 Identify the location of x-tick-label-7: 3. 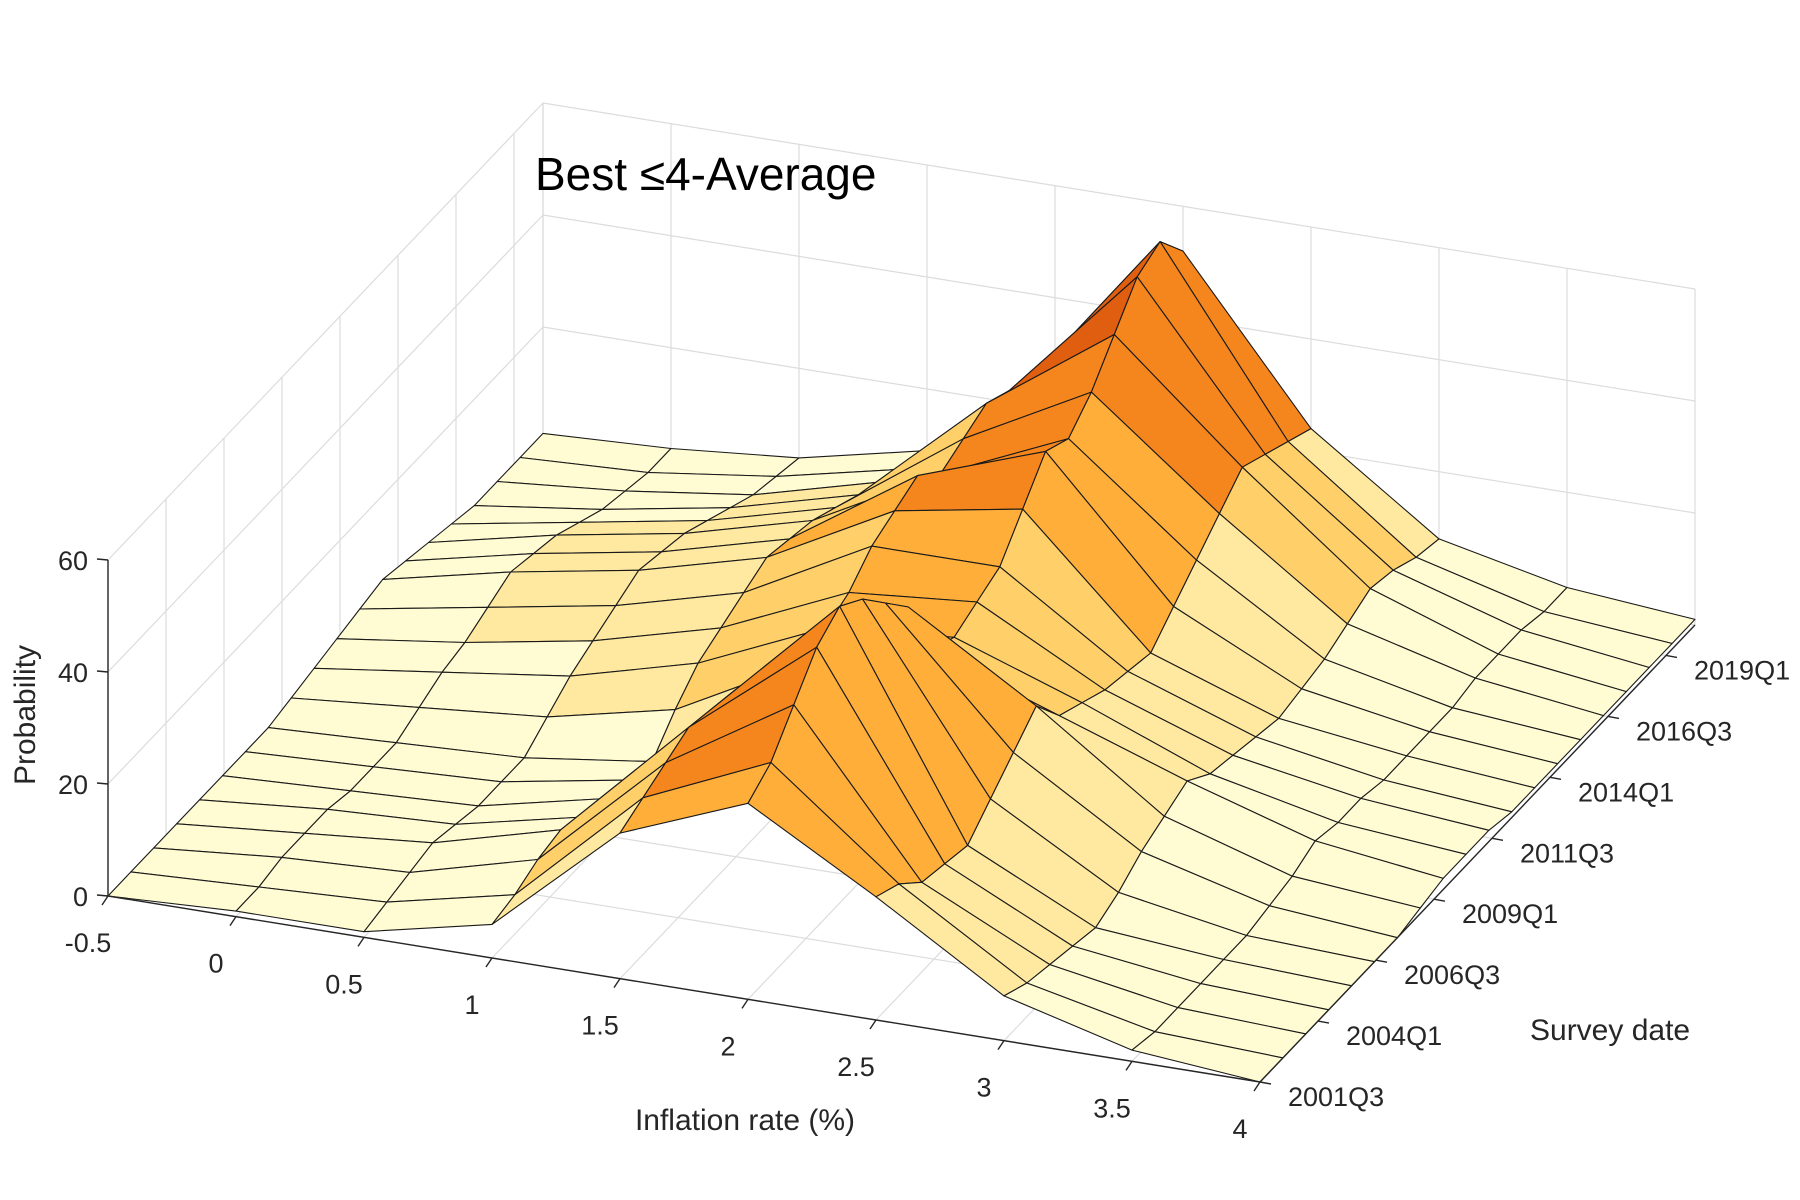
(983, 1088).